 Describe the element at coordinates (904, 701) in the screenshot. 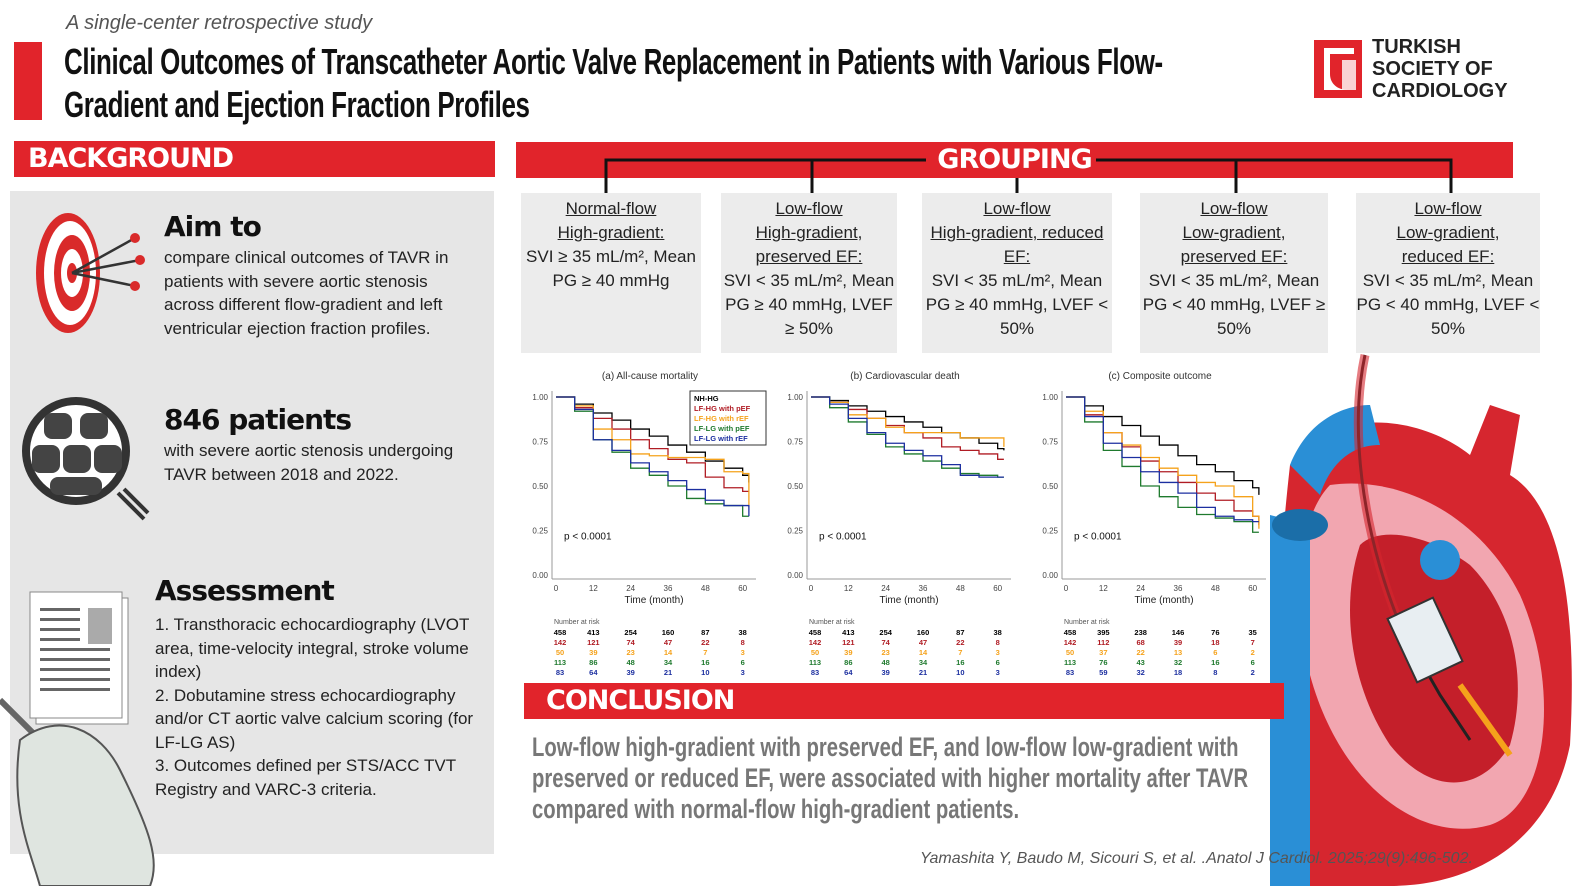

I see `conclusion-heading: CONCLUSION` at that location.